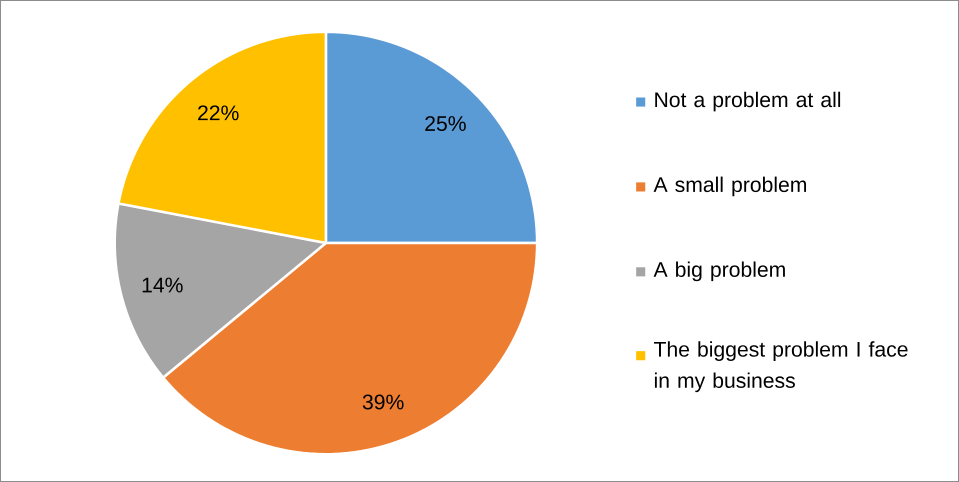  I want to click on legend-label: The biggest problem I face in my business, so click(781, 366).